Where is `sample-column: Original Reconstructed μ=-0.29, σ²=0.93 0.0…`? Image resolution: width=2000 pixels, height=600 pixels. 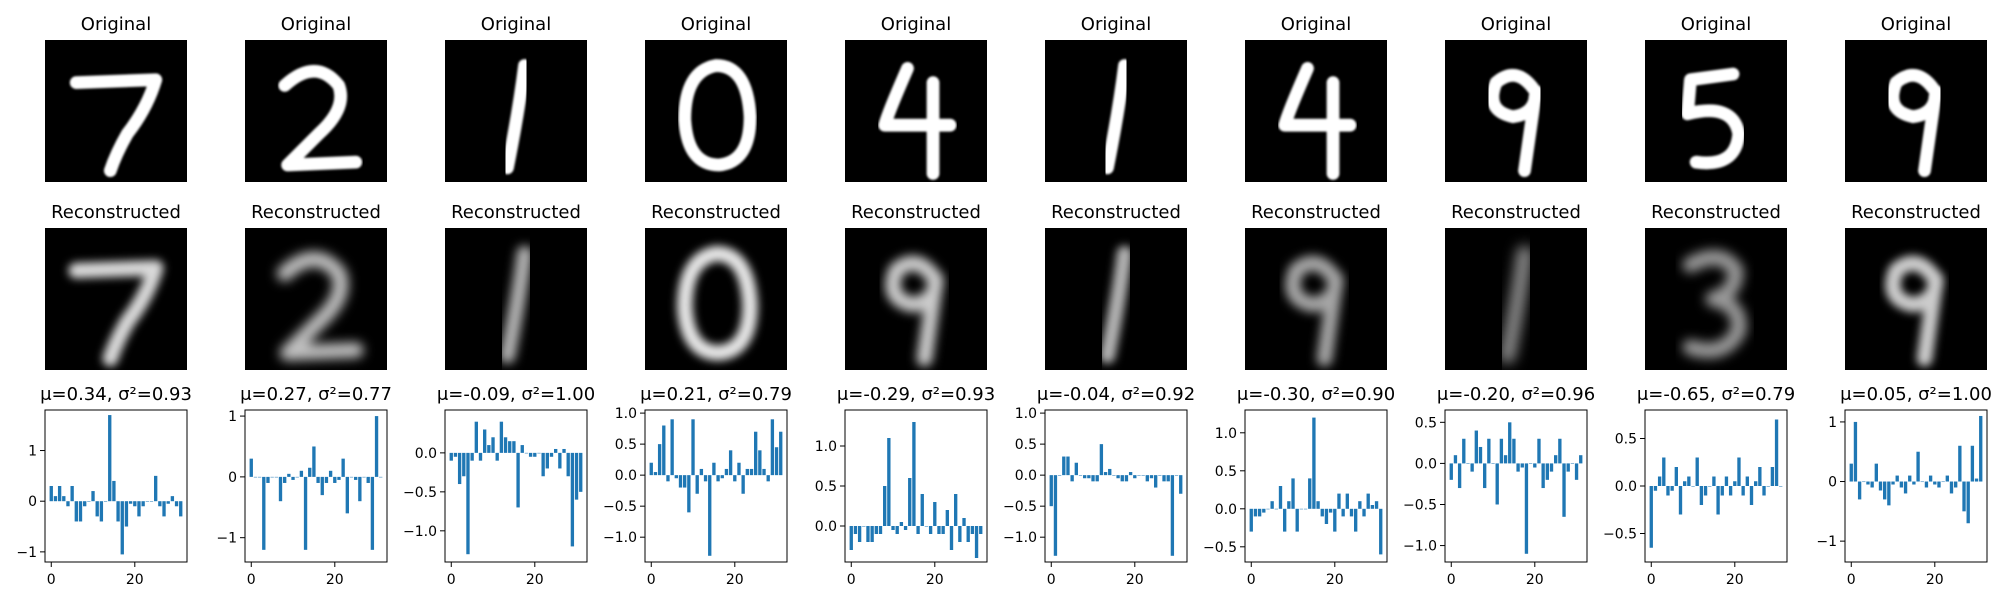 sample-column: Original Reconstructed μ=-0.29, σ²=0.93 0.0… is located at coordinates (930, 300).